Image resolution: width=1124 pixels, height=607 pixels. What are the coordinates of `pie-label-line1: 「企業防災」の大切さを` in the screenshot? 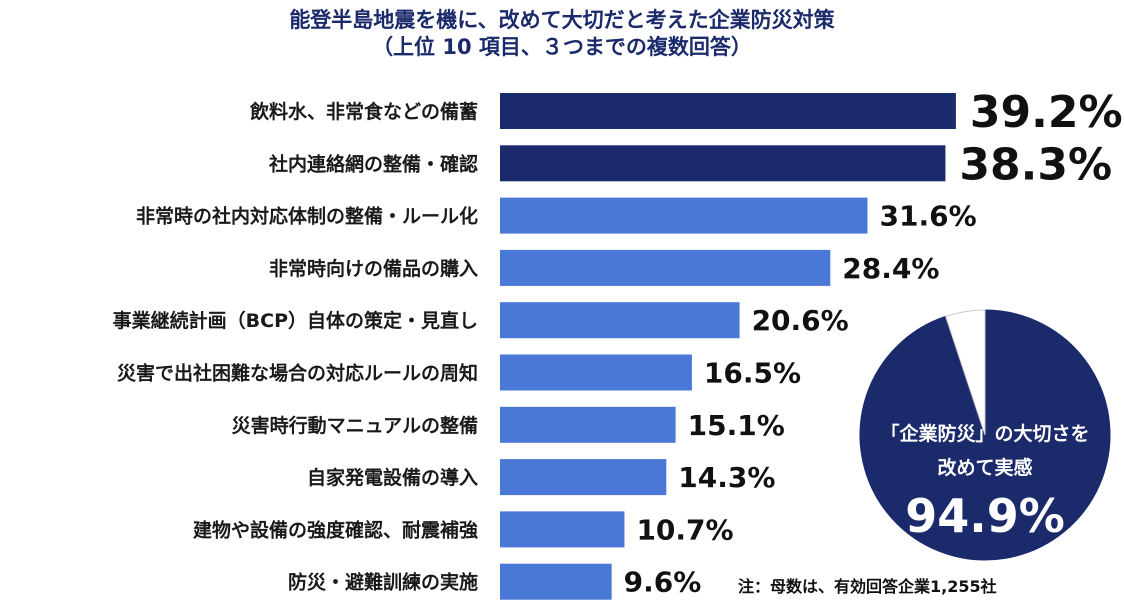 It's located at (984, 433).